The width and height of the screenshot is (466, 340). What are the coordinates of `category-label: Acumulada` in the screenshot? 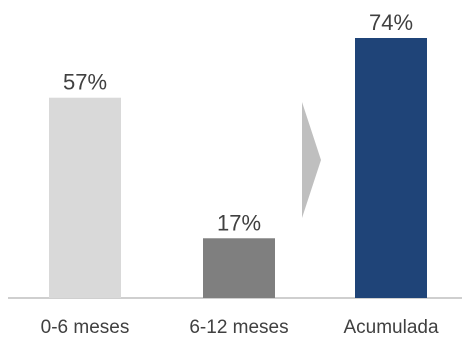 It's located at (390, 327).